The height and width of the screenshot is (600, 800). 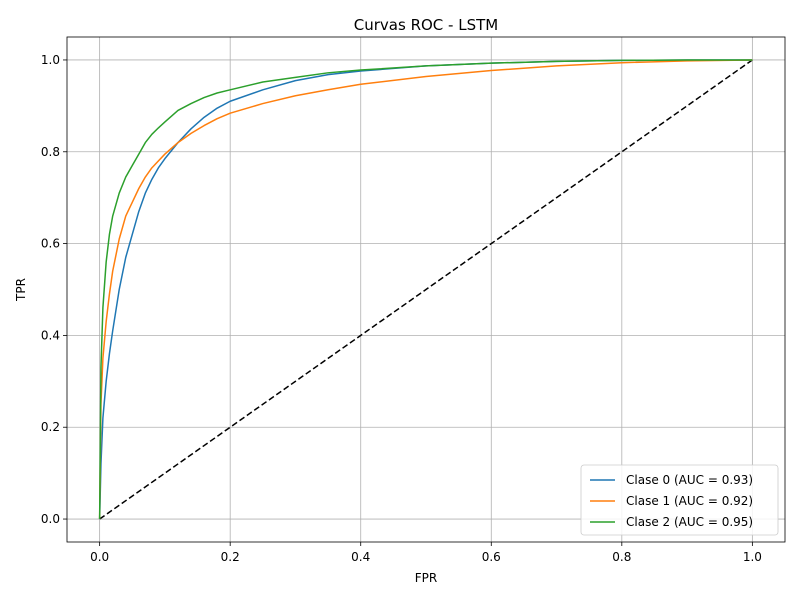 What do you see at coordinates (426, 25) in the screenshot?
I see `chart-title: Curvas ROC - LSTM` at bounding box center [426, 25].